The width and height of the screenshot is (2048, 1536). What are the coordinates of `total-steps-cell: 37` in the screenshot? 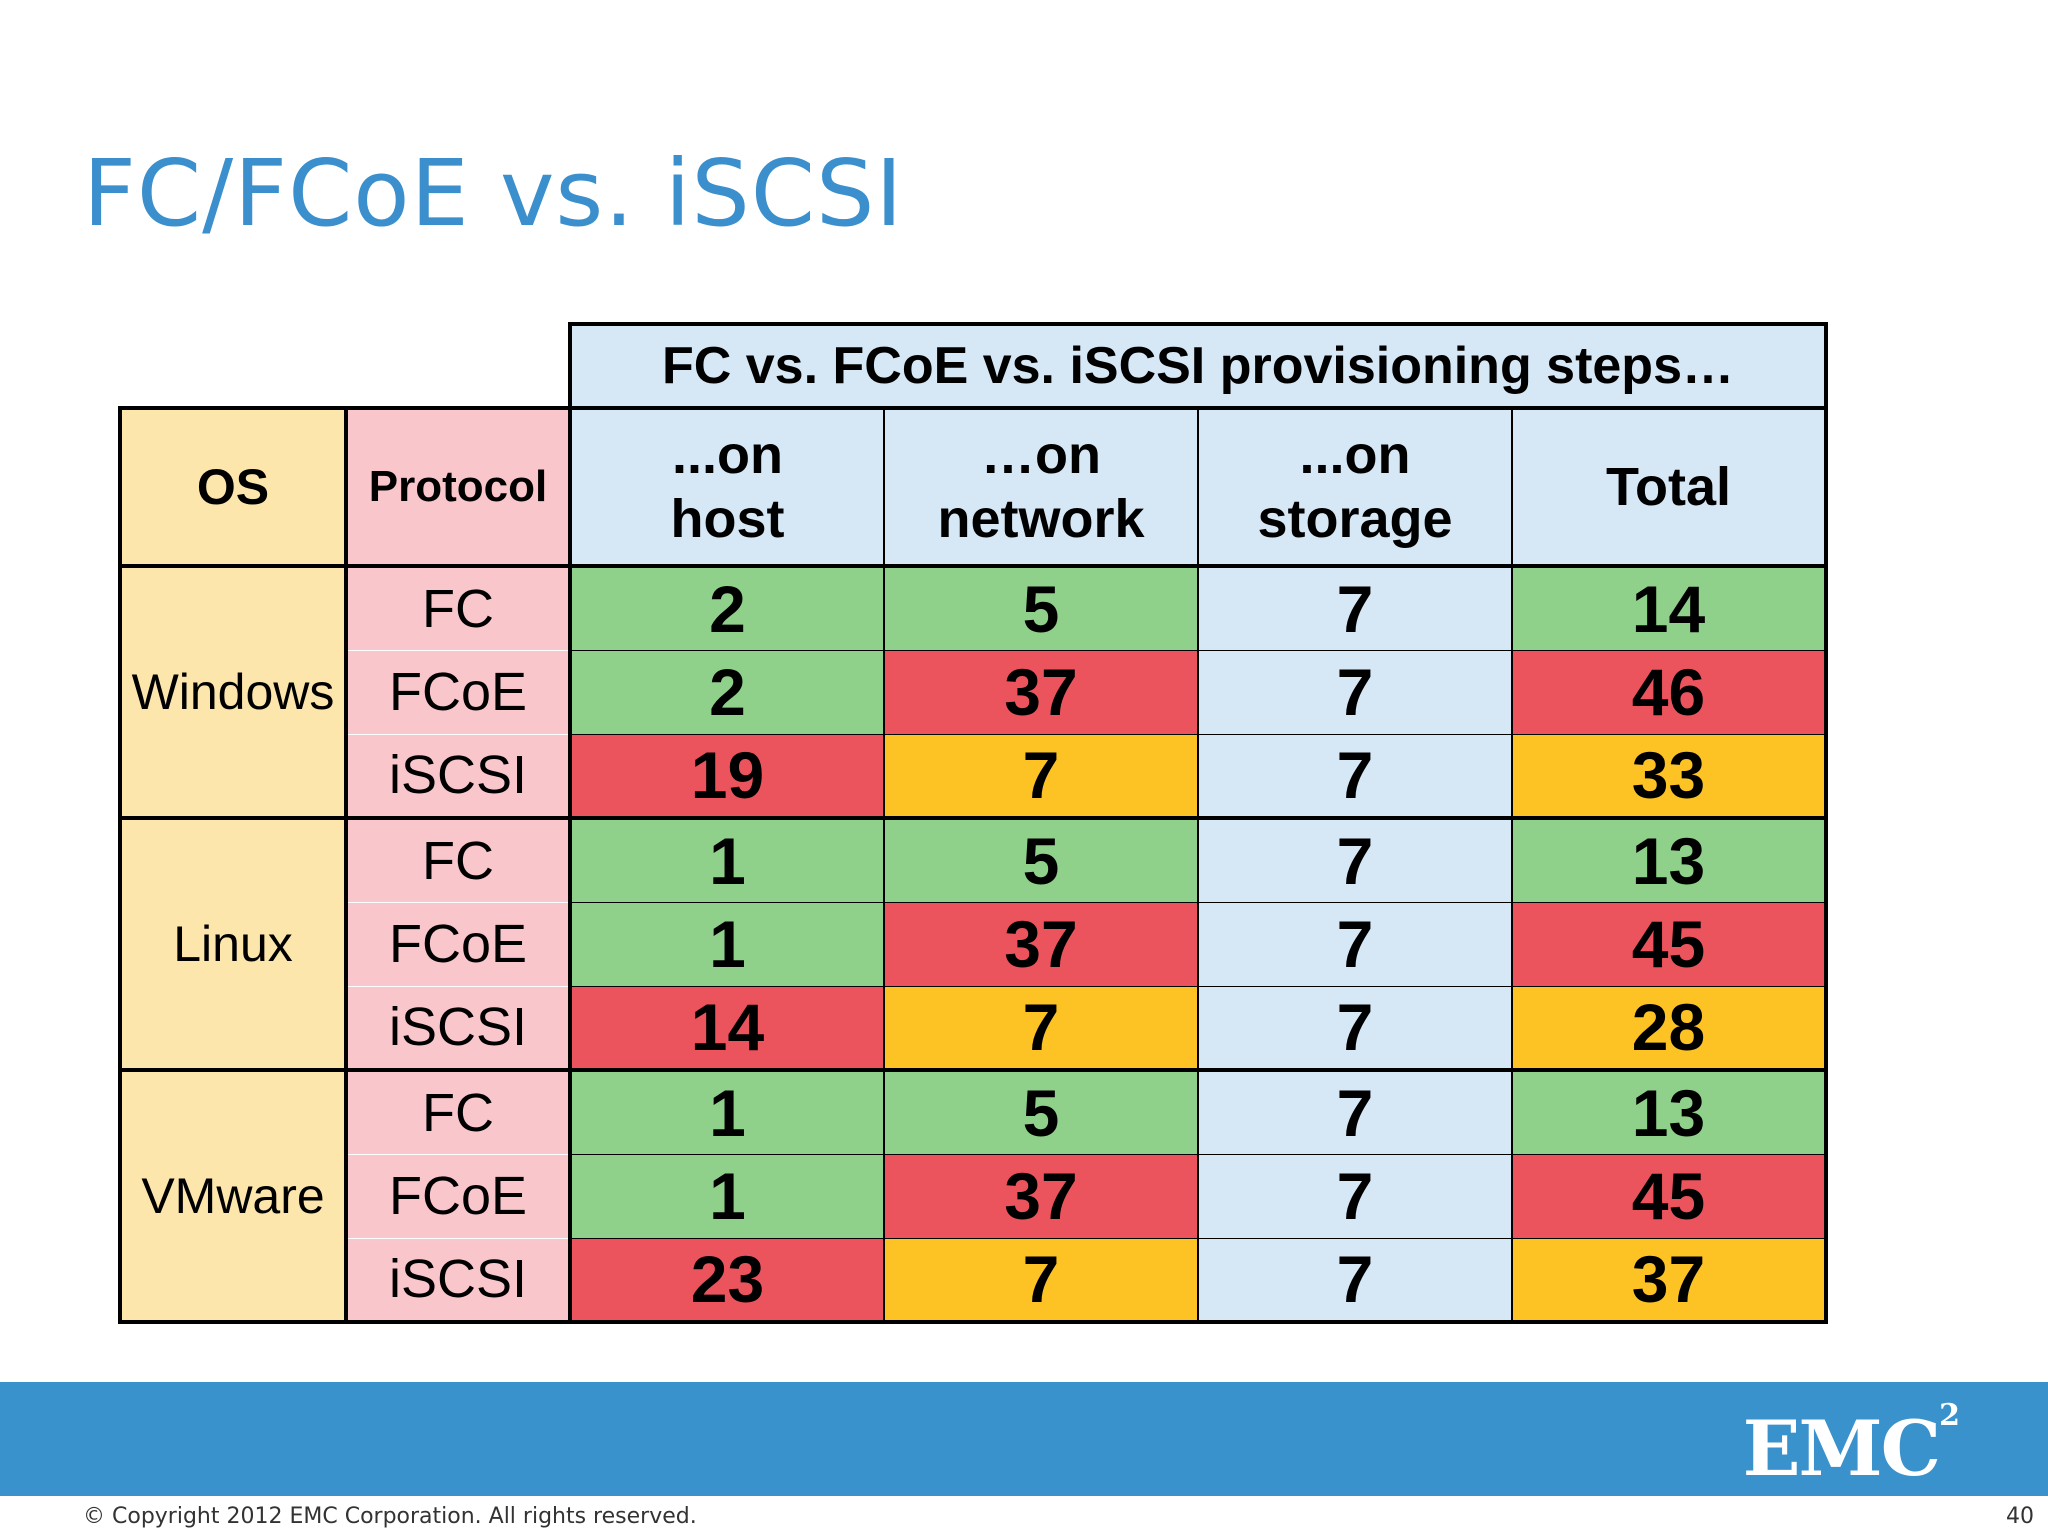 It's located at (1669, 1280).